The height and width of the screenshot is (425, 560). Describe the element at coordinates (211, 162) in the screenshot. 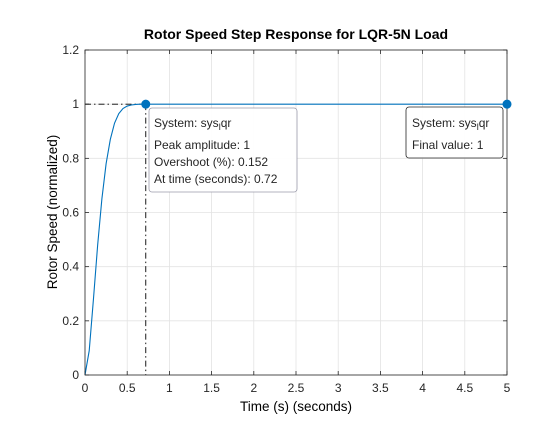

I see `overshoot-text: Overshoot (%): 0.152` at that location.